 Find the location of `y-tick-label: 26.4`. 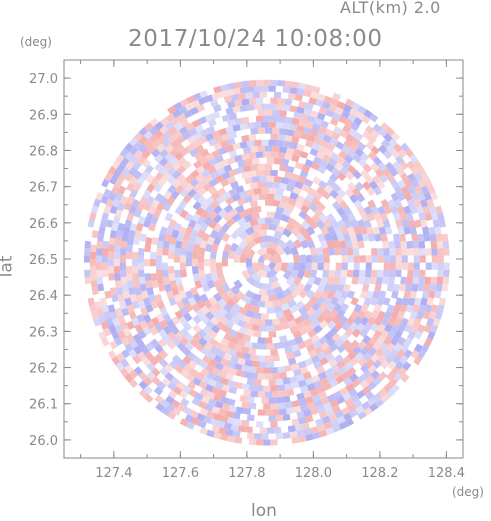

y-tick-label: 26.4 is located at coordinates (43, 296).